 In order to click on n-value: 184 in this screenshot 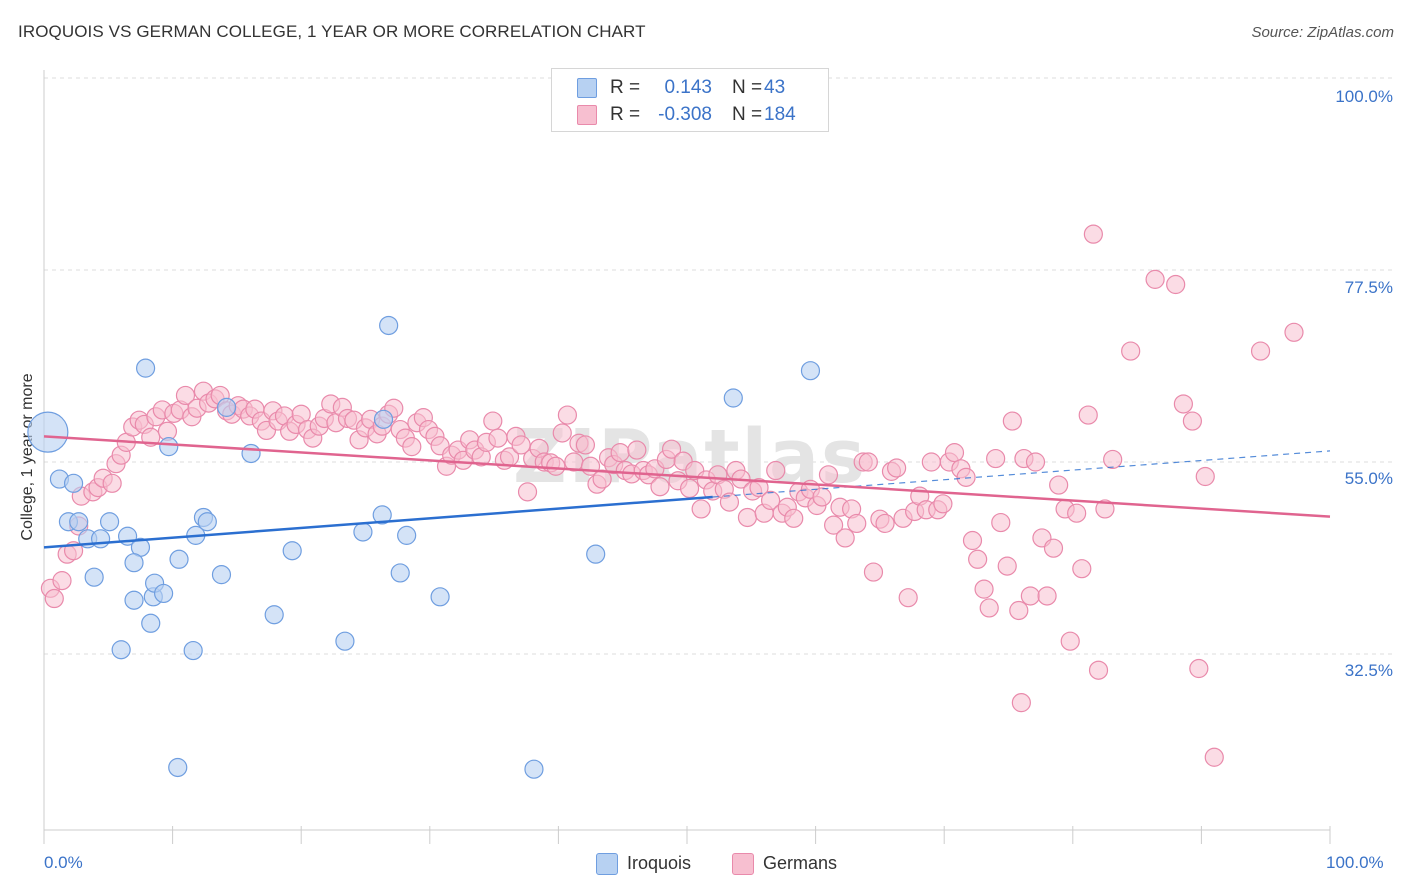, I will do `click(780, 114)`.